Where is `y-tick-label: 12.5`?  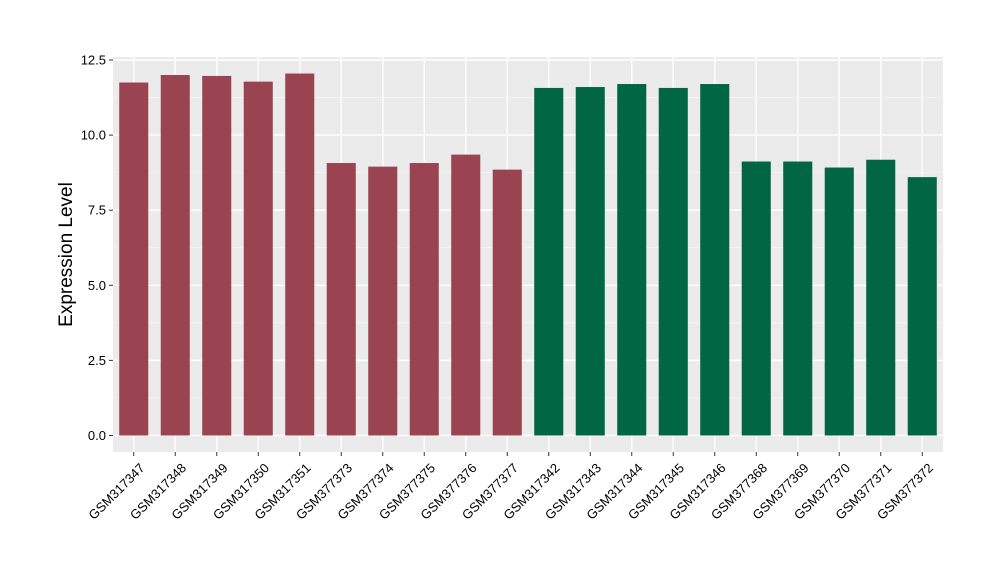
y-tick-label: 12.5 is located at coordinates (93, 60).